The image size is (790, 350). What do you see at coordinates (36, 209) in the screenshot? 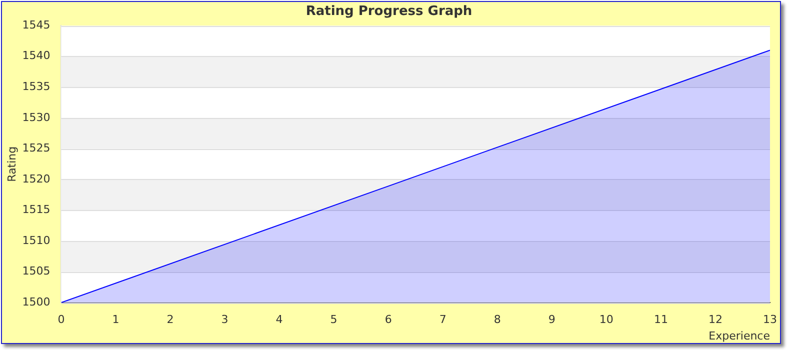
I see `y-tick-label: 1515` at bounding box center [36, 209].